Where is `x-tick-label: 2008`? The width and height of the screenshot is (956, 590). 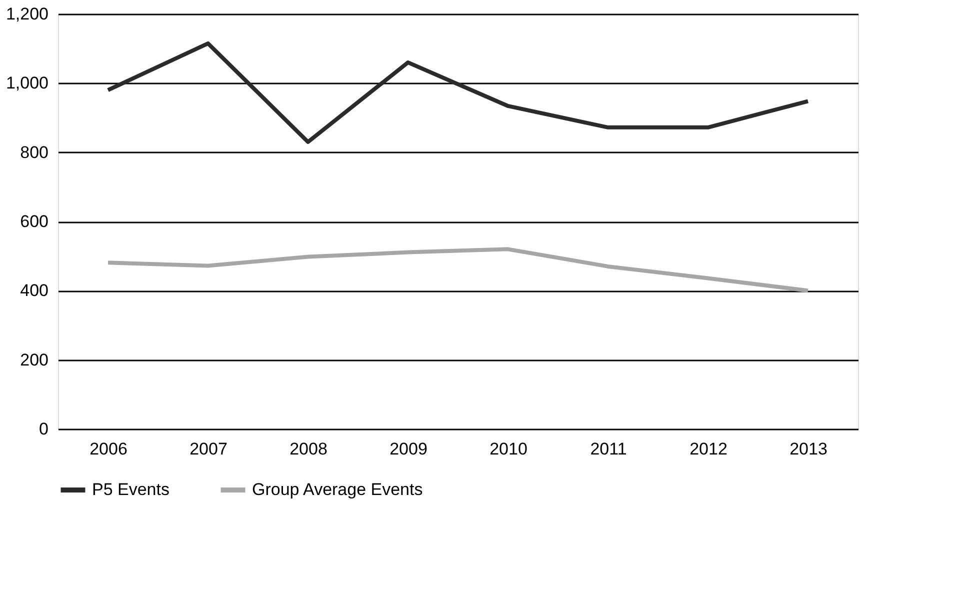
x-tick-label: 2008 is located at coordinates (309, 449).